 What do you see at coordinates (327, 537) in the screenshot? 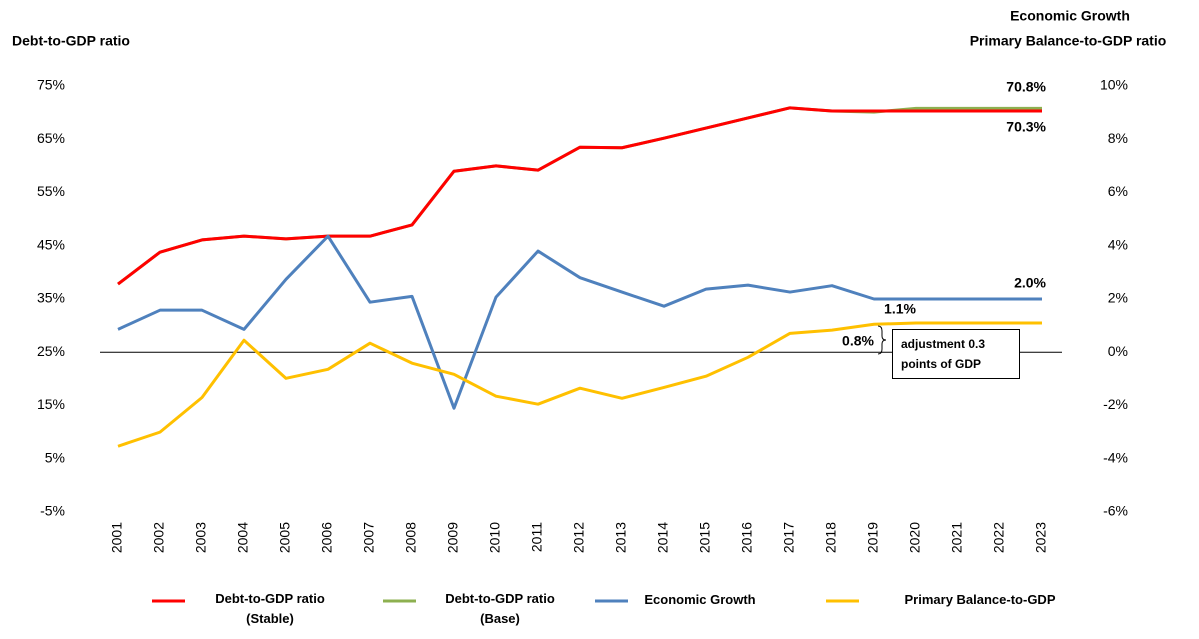
I see `x-tick-label: 2006` at bounding box center [327, 537].